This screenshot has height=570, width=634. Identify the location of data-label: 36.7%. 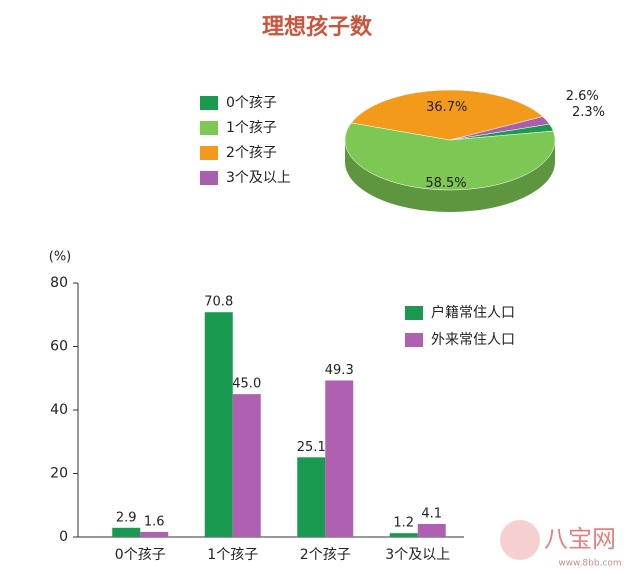
(446, 107).